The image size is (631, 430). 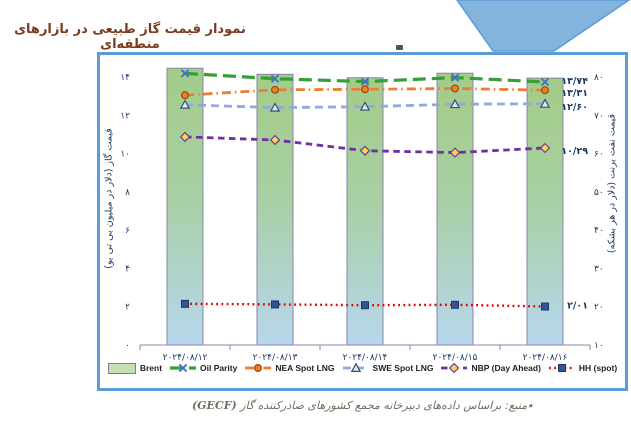 I want to click on left-tick-label: ۲, so click(x=127, y=308).